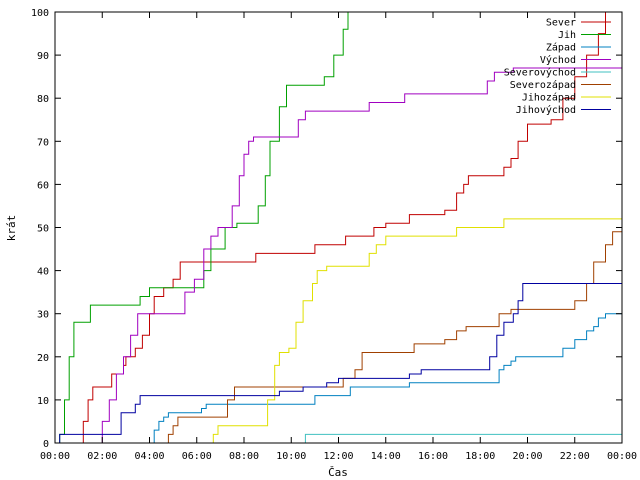 The width and height of the screenshot is (640, 480). Describe the element at coordinates (40, 13) in the screenshot. I see `y-tick-label: 100` at that location.